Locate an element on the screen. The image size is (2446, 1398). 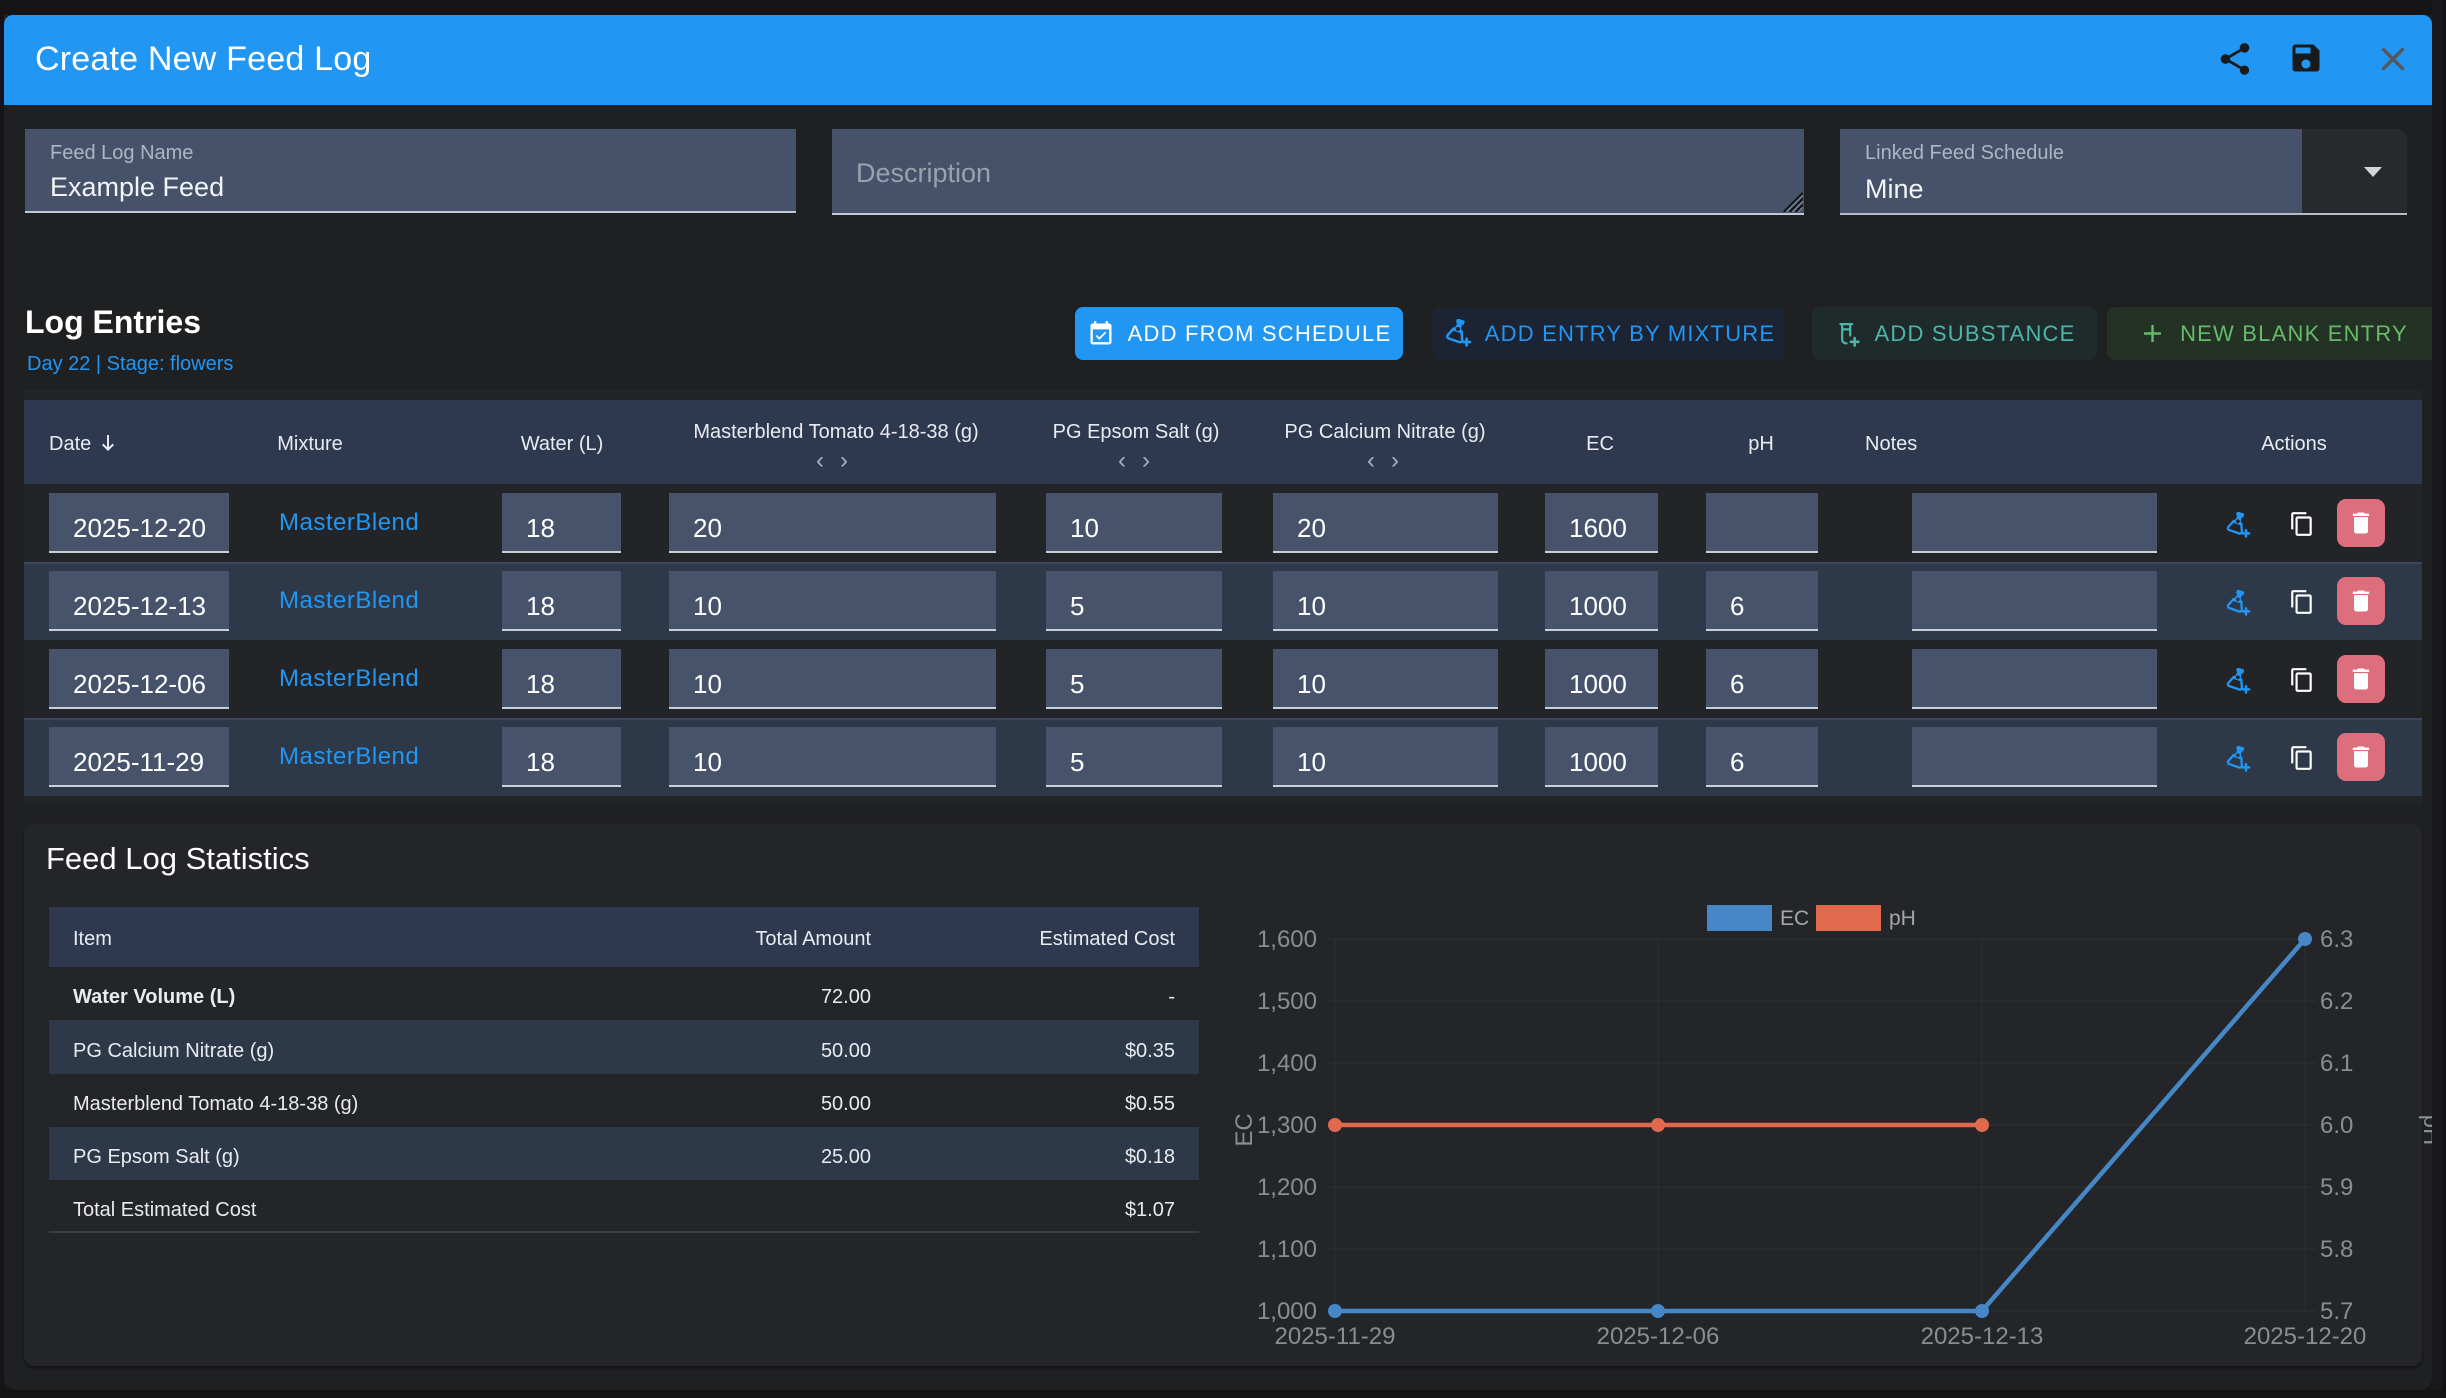
svg-text: 2025-12-13 is located at coordinates (1982, 1336).